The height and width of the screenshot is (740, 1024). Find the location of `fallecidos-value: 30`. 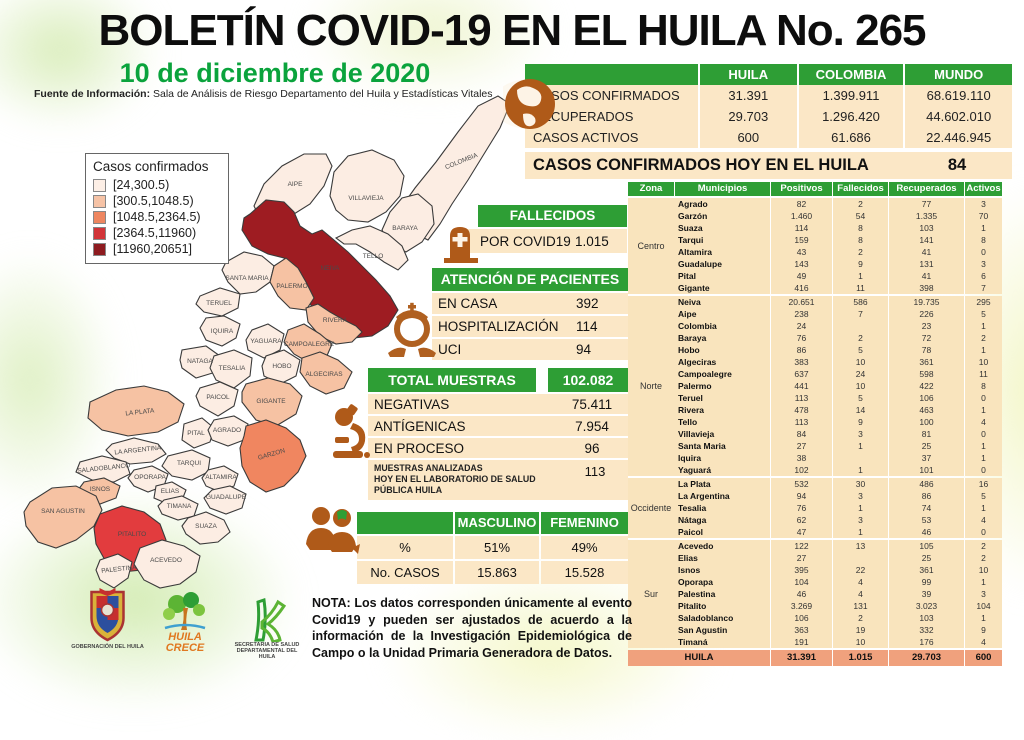

fallecidos-value: 30 is located at coordinates (860, 484).